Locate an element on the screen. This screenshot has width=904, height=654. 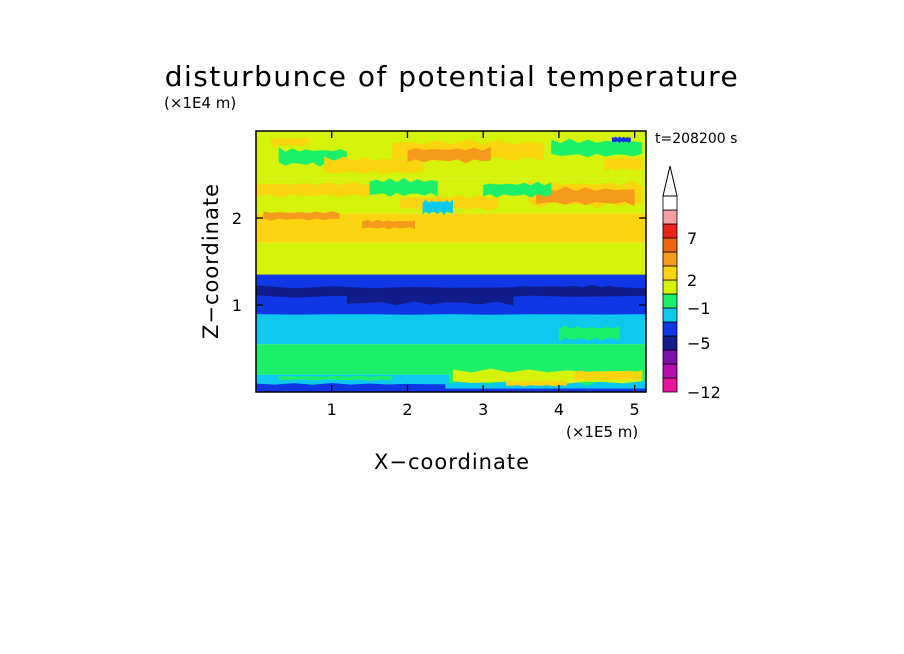
colorbar-label-1: −5 is located at coordinates (699, 343).